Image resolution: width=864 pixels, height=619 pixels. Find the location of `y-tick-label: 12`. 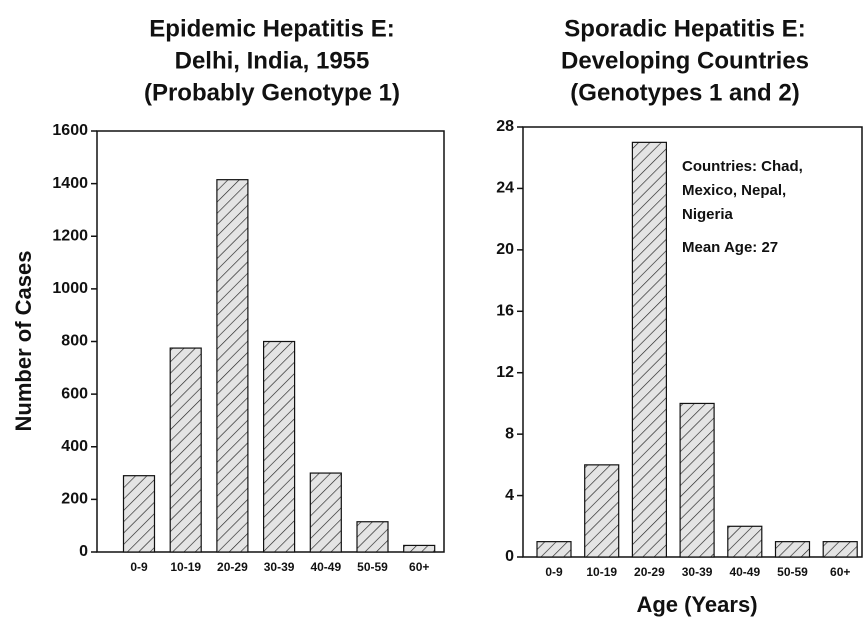

y-tick-label: 12 is located at coordinates (505, 372).